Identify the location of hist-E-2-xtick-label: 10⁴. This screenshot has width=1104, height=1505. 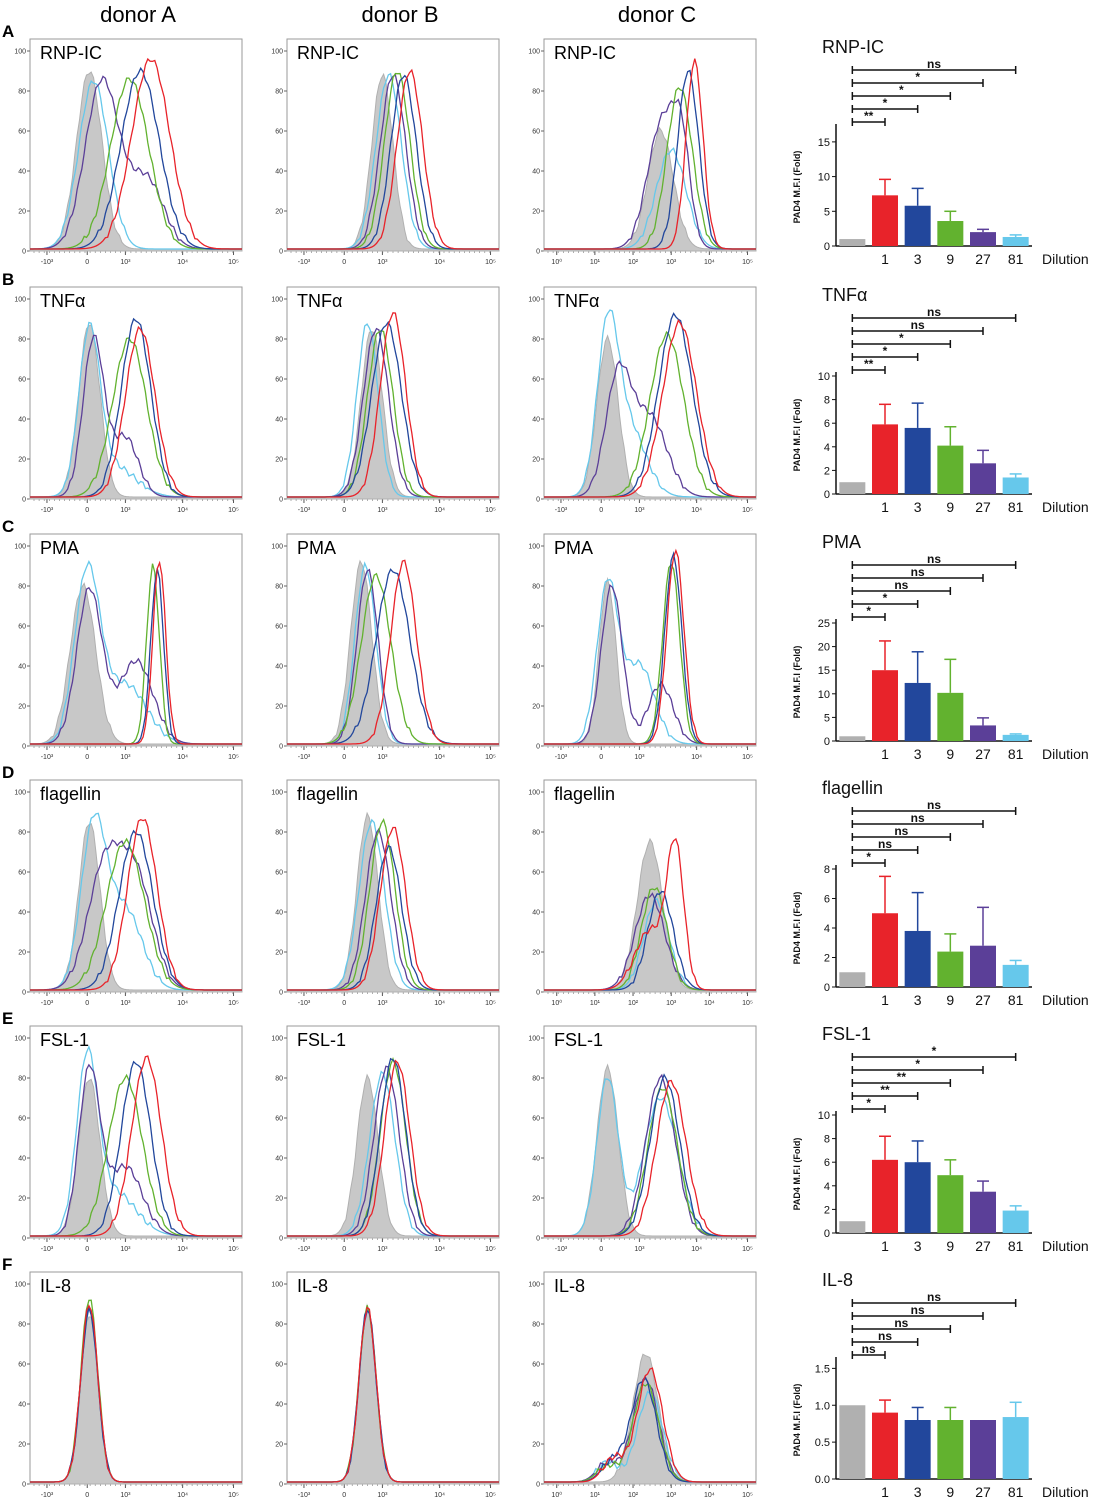
(696, 1249).